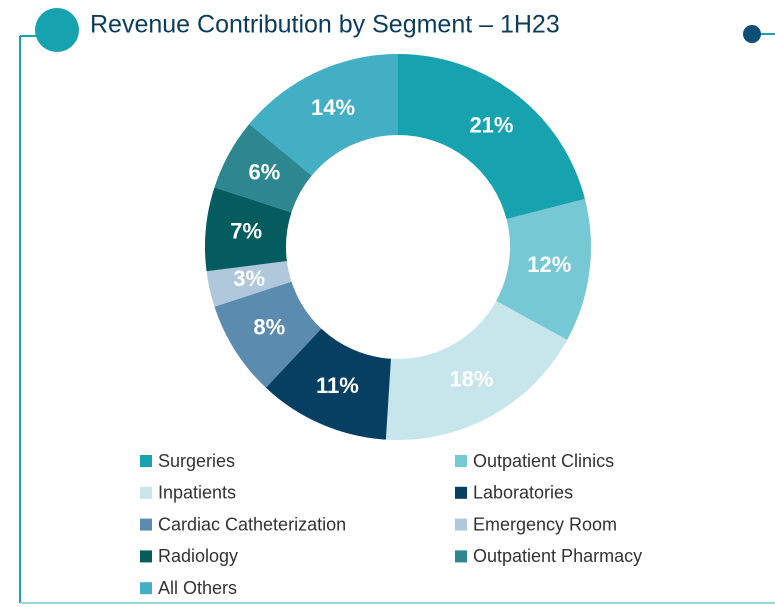 The height and width of the screenshot is (607, 775). What do you see at coordinates (249, 278) in the screenshot?
I see `slice-label: 3%` at bounding box center [249, 278].